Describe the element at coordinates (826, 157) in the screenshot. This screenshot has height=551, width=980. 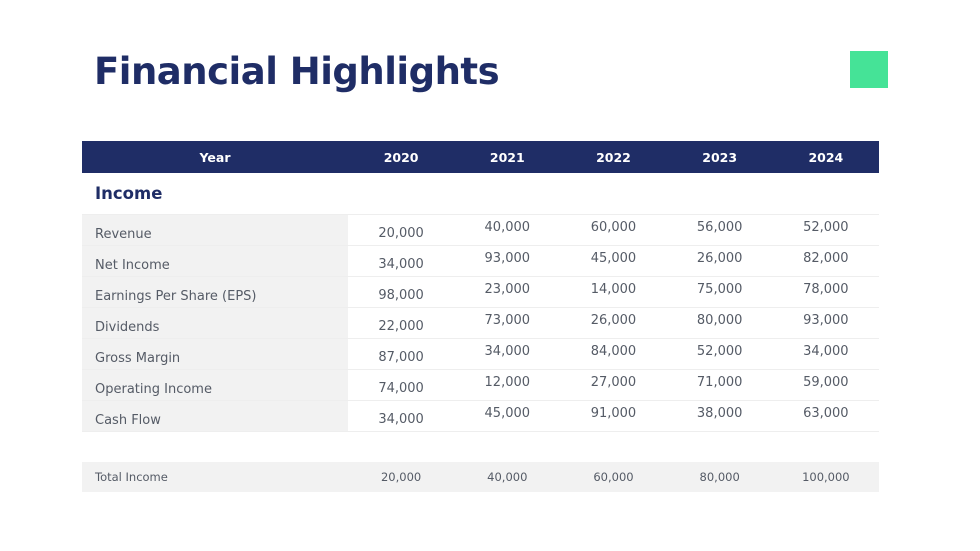
I see `header-2024: 2024` at that location.